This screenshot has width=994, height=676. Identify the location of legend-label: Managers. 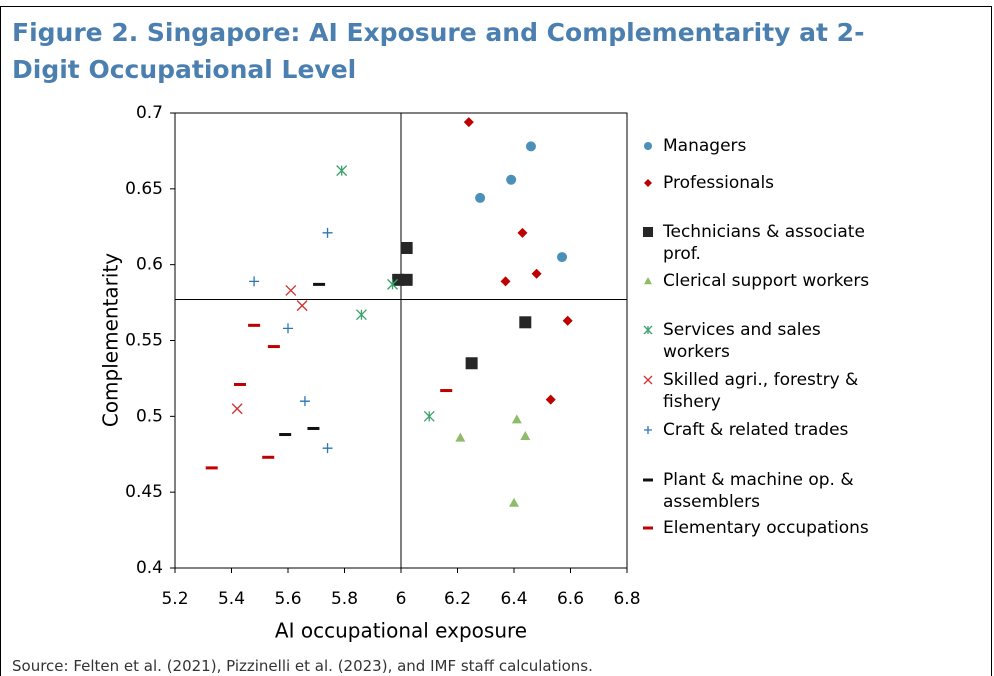
(705, 146).